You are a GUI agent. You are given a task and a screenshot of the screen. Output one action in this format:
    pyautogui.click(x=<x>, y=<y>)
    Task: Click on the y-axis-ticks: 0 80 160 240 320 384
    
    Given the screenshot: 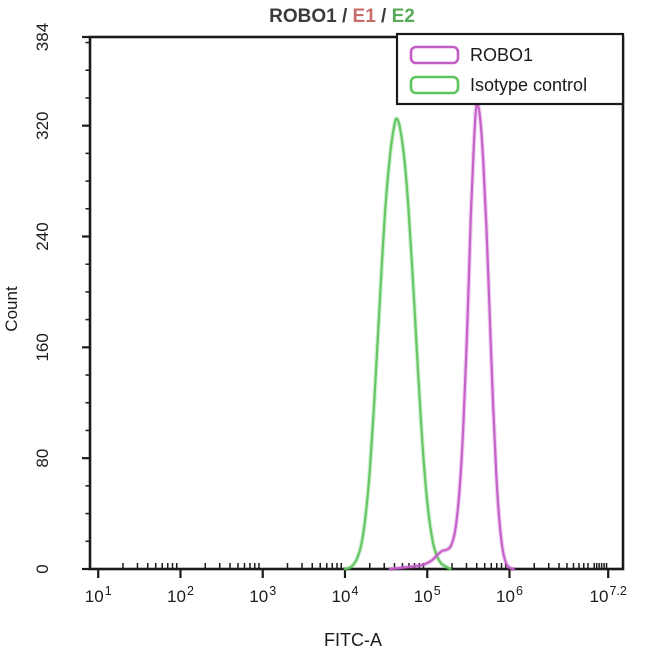 What is the action you would take?
    pyautogui.click(x=61, y=298)
    